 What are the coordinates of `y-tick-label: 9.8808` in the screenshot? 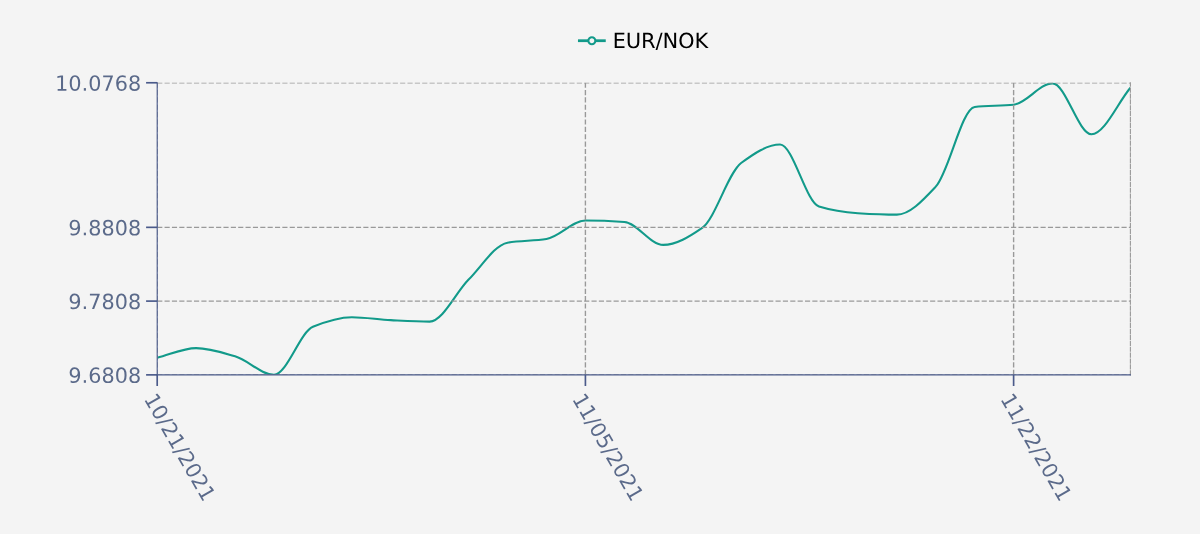 It's located at (104, 227).